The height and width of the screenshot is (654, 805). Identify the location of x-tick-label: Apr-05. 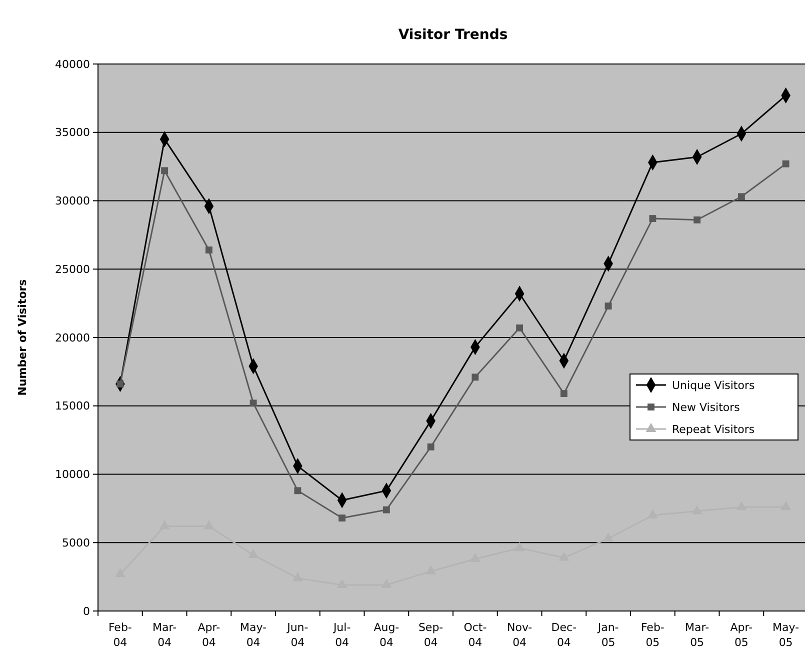
(741, 635).